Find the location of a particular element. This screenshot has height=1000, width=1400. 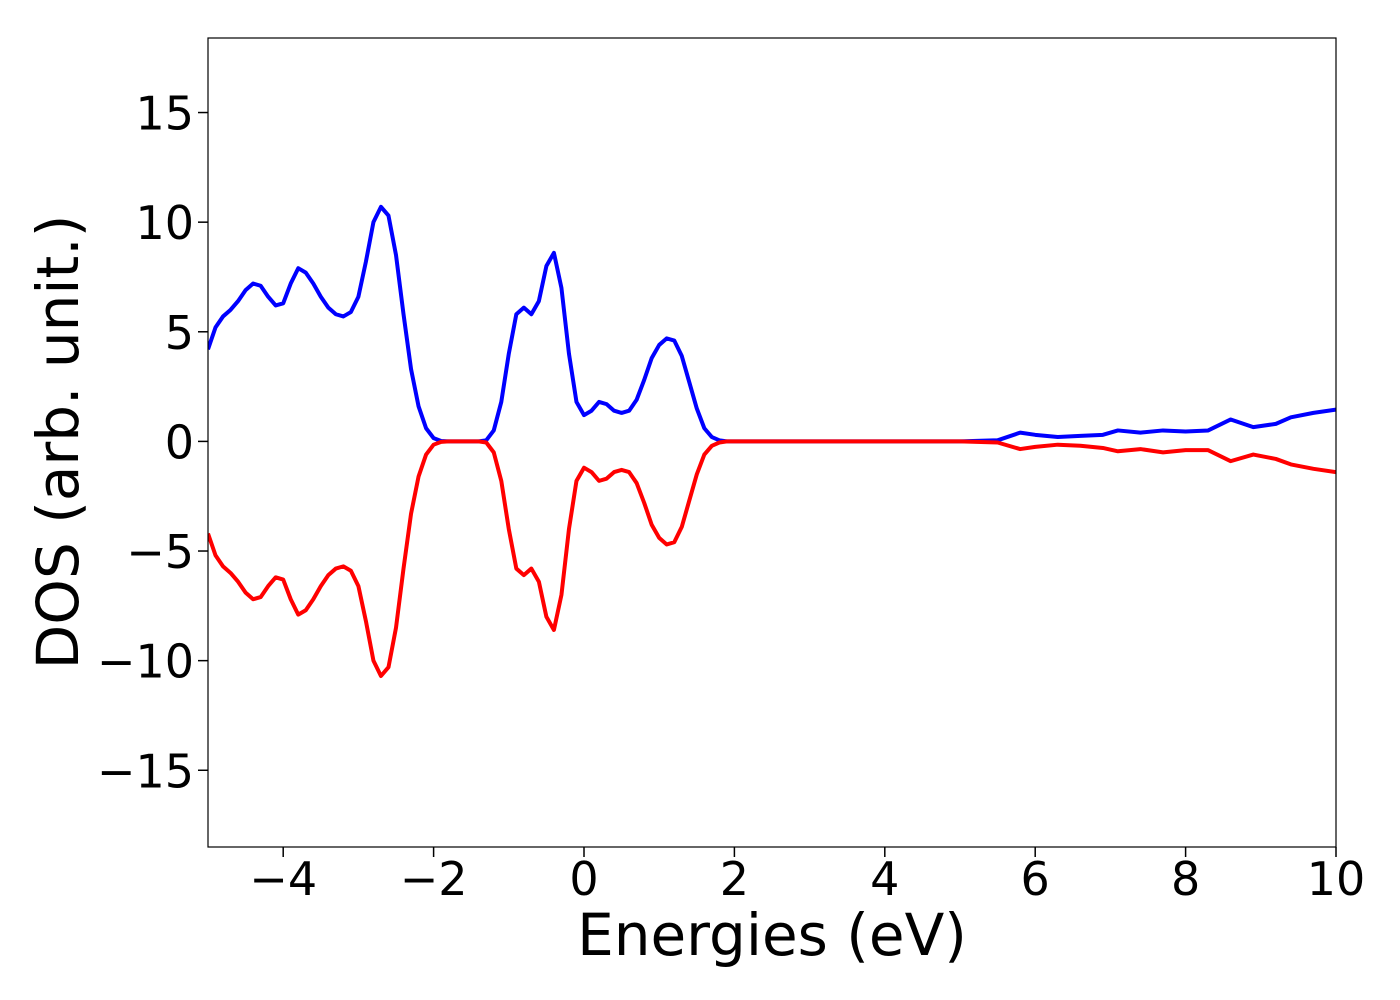

y-tick-label: −5 is located at coordinates (160, 552).